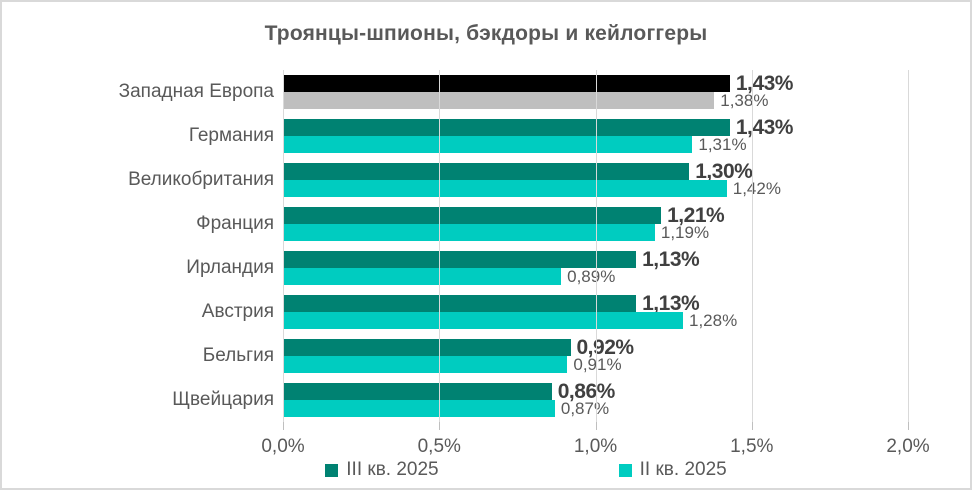 Image resolution: width=972 pixels, height=490 pixels. I want to click on legend-item: III кв. 2025, so click(382, 470).